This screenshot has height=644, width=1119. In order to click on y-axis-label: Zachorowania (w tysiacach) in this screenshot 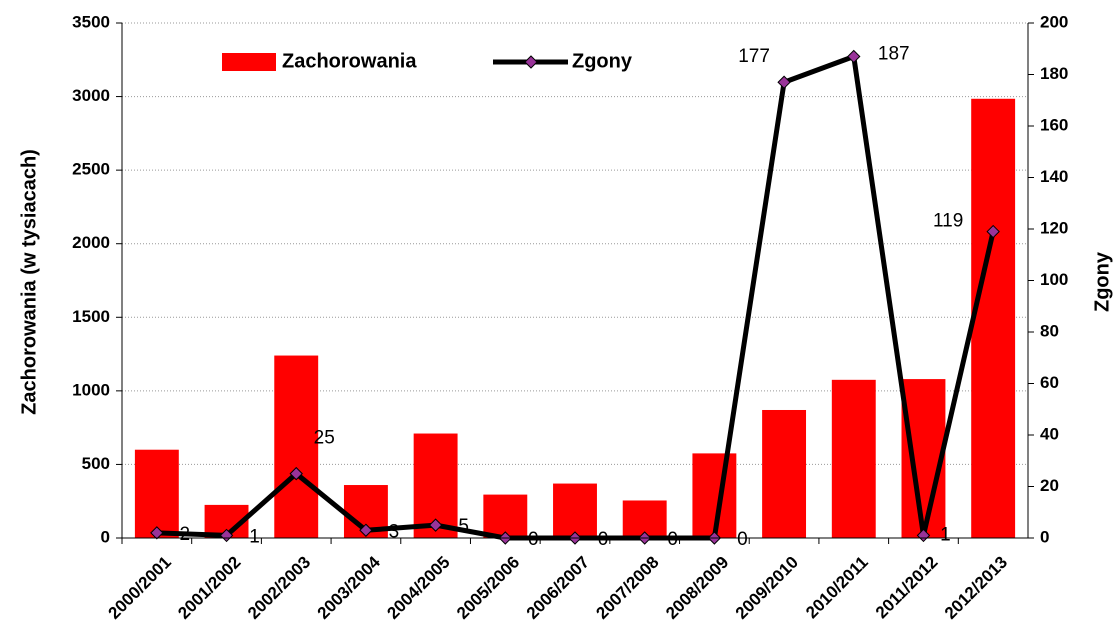, I will do `click(29, 282)`.